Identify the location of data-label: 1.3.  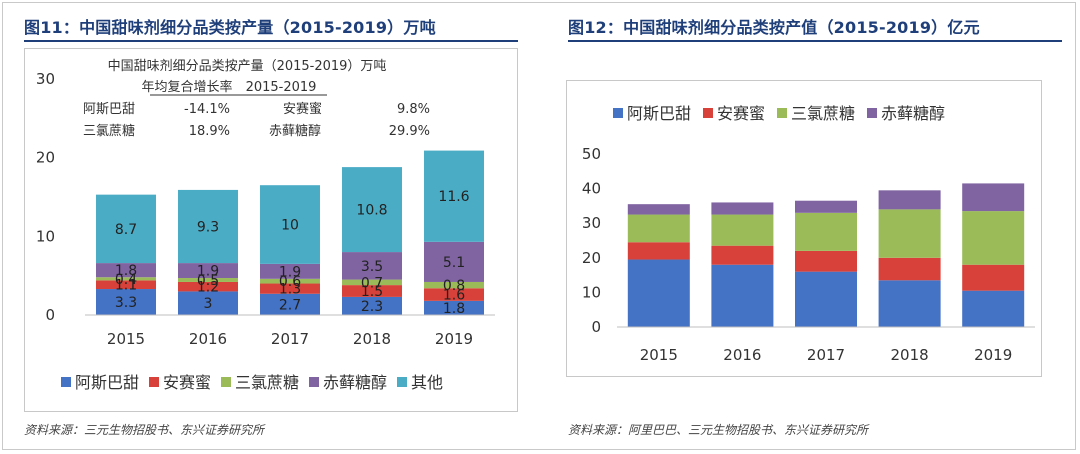
(290, 290).